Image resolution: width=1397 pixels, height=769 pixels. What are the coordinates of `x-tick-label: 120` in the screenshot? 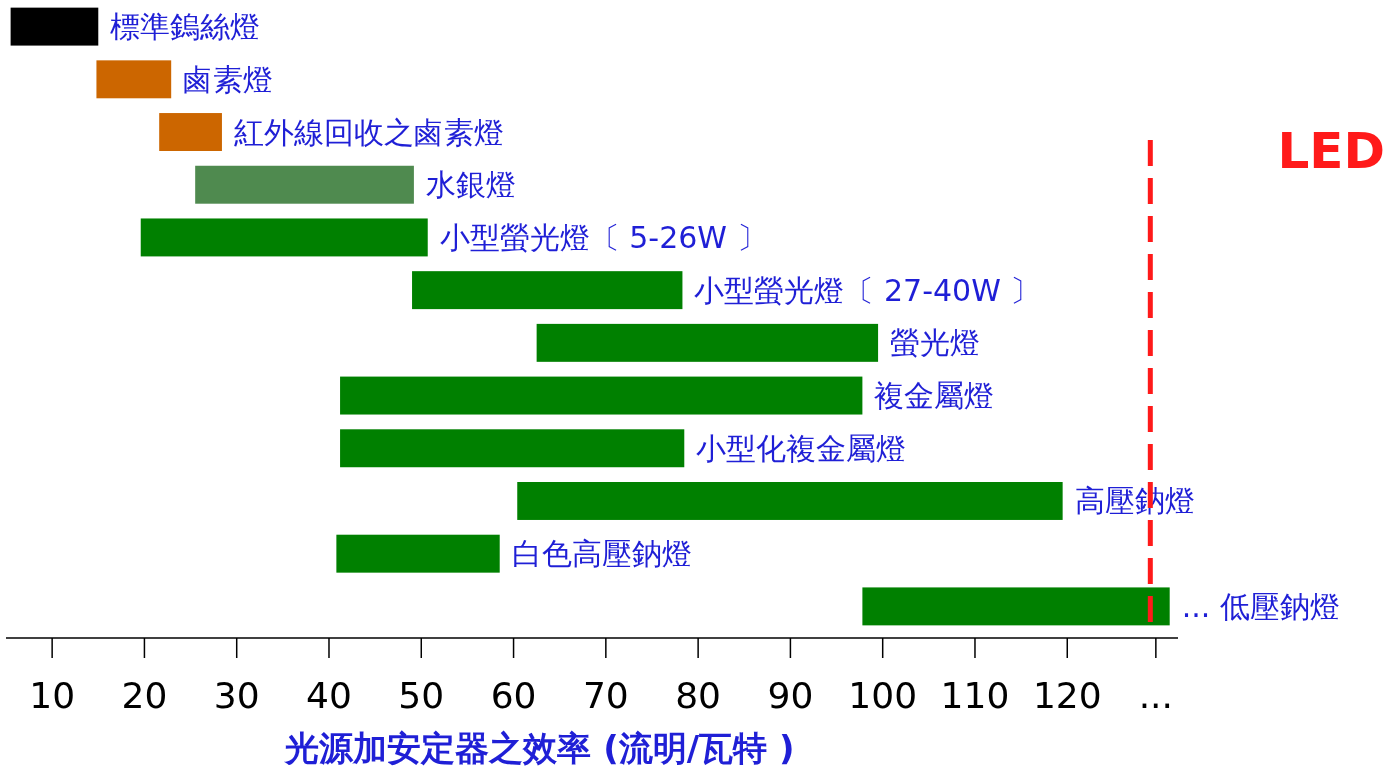 It's located at (1067, 695).